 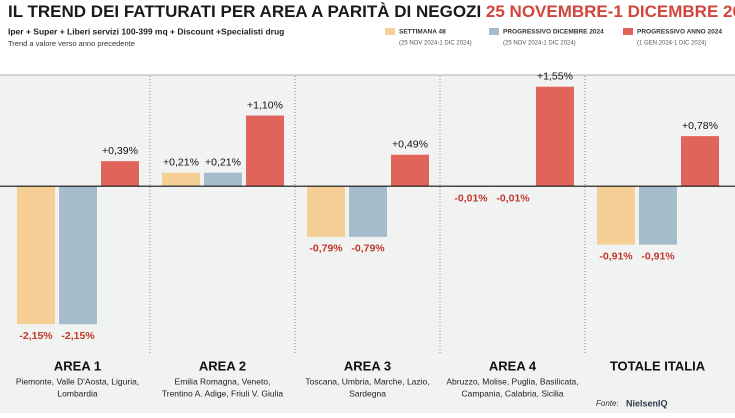 What do you see at coordinates (658, 365) in the screenshot?
I see `category-label: TOTALE ITALIA` at bounding box center [658, 365].